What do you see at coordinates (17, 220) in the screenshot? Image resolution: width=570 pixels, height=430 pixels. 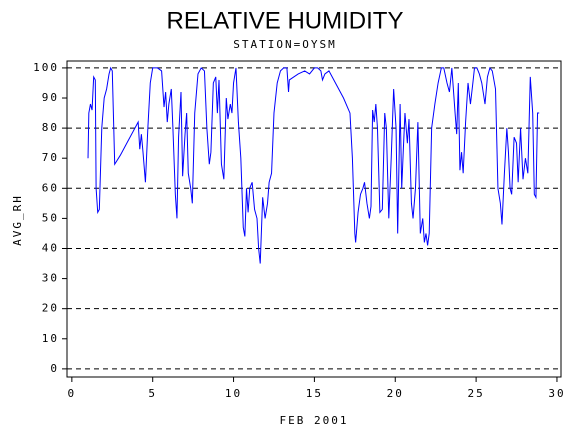 I see `y-axis-label: AVG_RH` at bounding box center [17, 220].